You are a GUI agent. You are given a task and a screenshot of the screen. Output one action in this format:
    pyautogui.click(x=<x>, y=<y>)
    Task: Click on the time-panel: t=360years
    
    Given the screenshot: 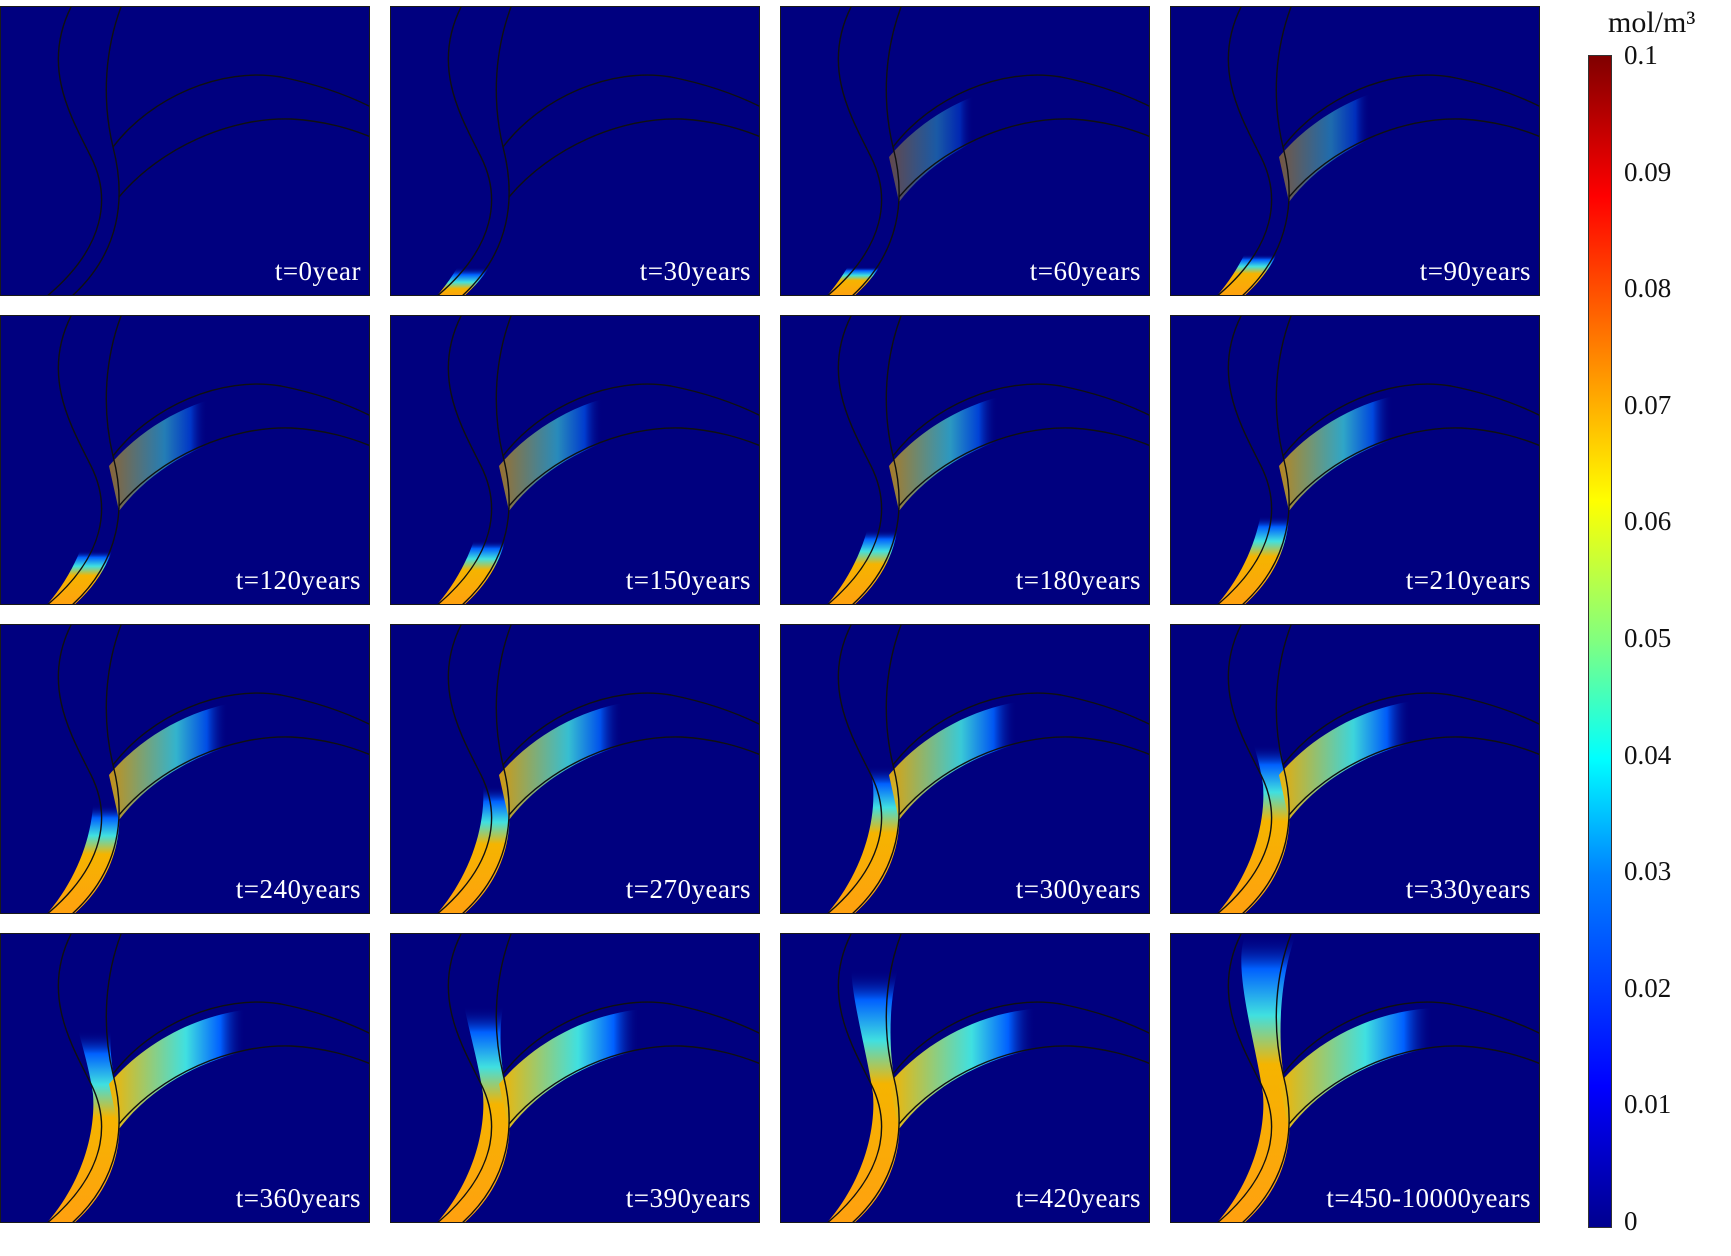 What is the action you would take?
    pyautogui.click(x=185, y=1078)
    